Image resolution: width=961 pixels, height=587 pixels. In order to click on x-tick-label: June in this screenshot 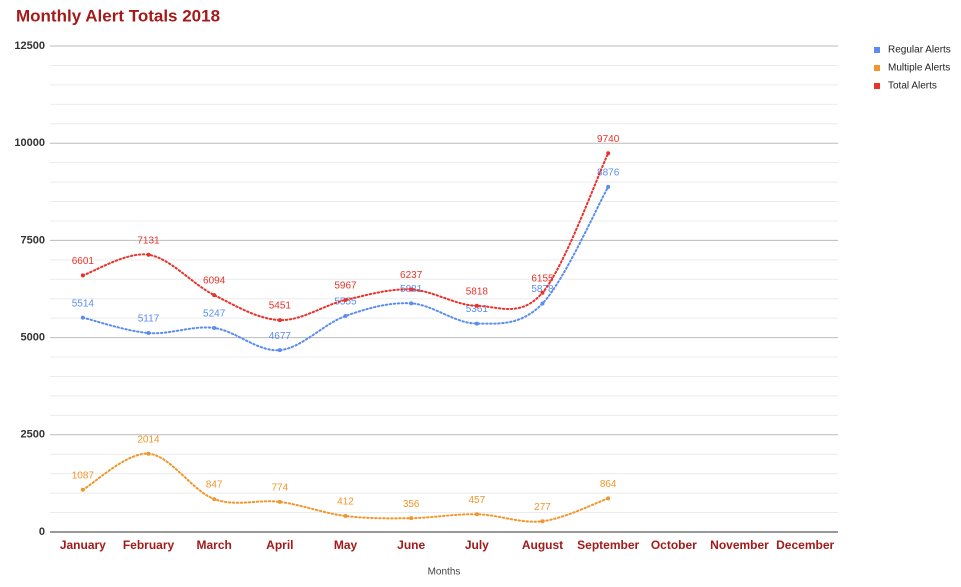, I will do `click(411, 545)`.